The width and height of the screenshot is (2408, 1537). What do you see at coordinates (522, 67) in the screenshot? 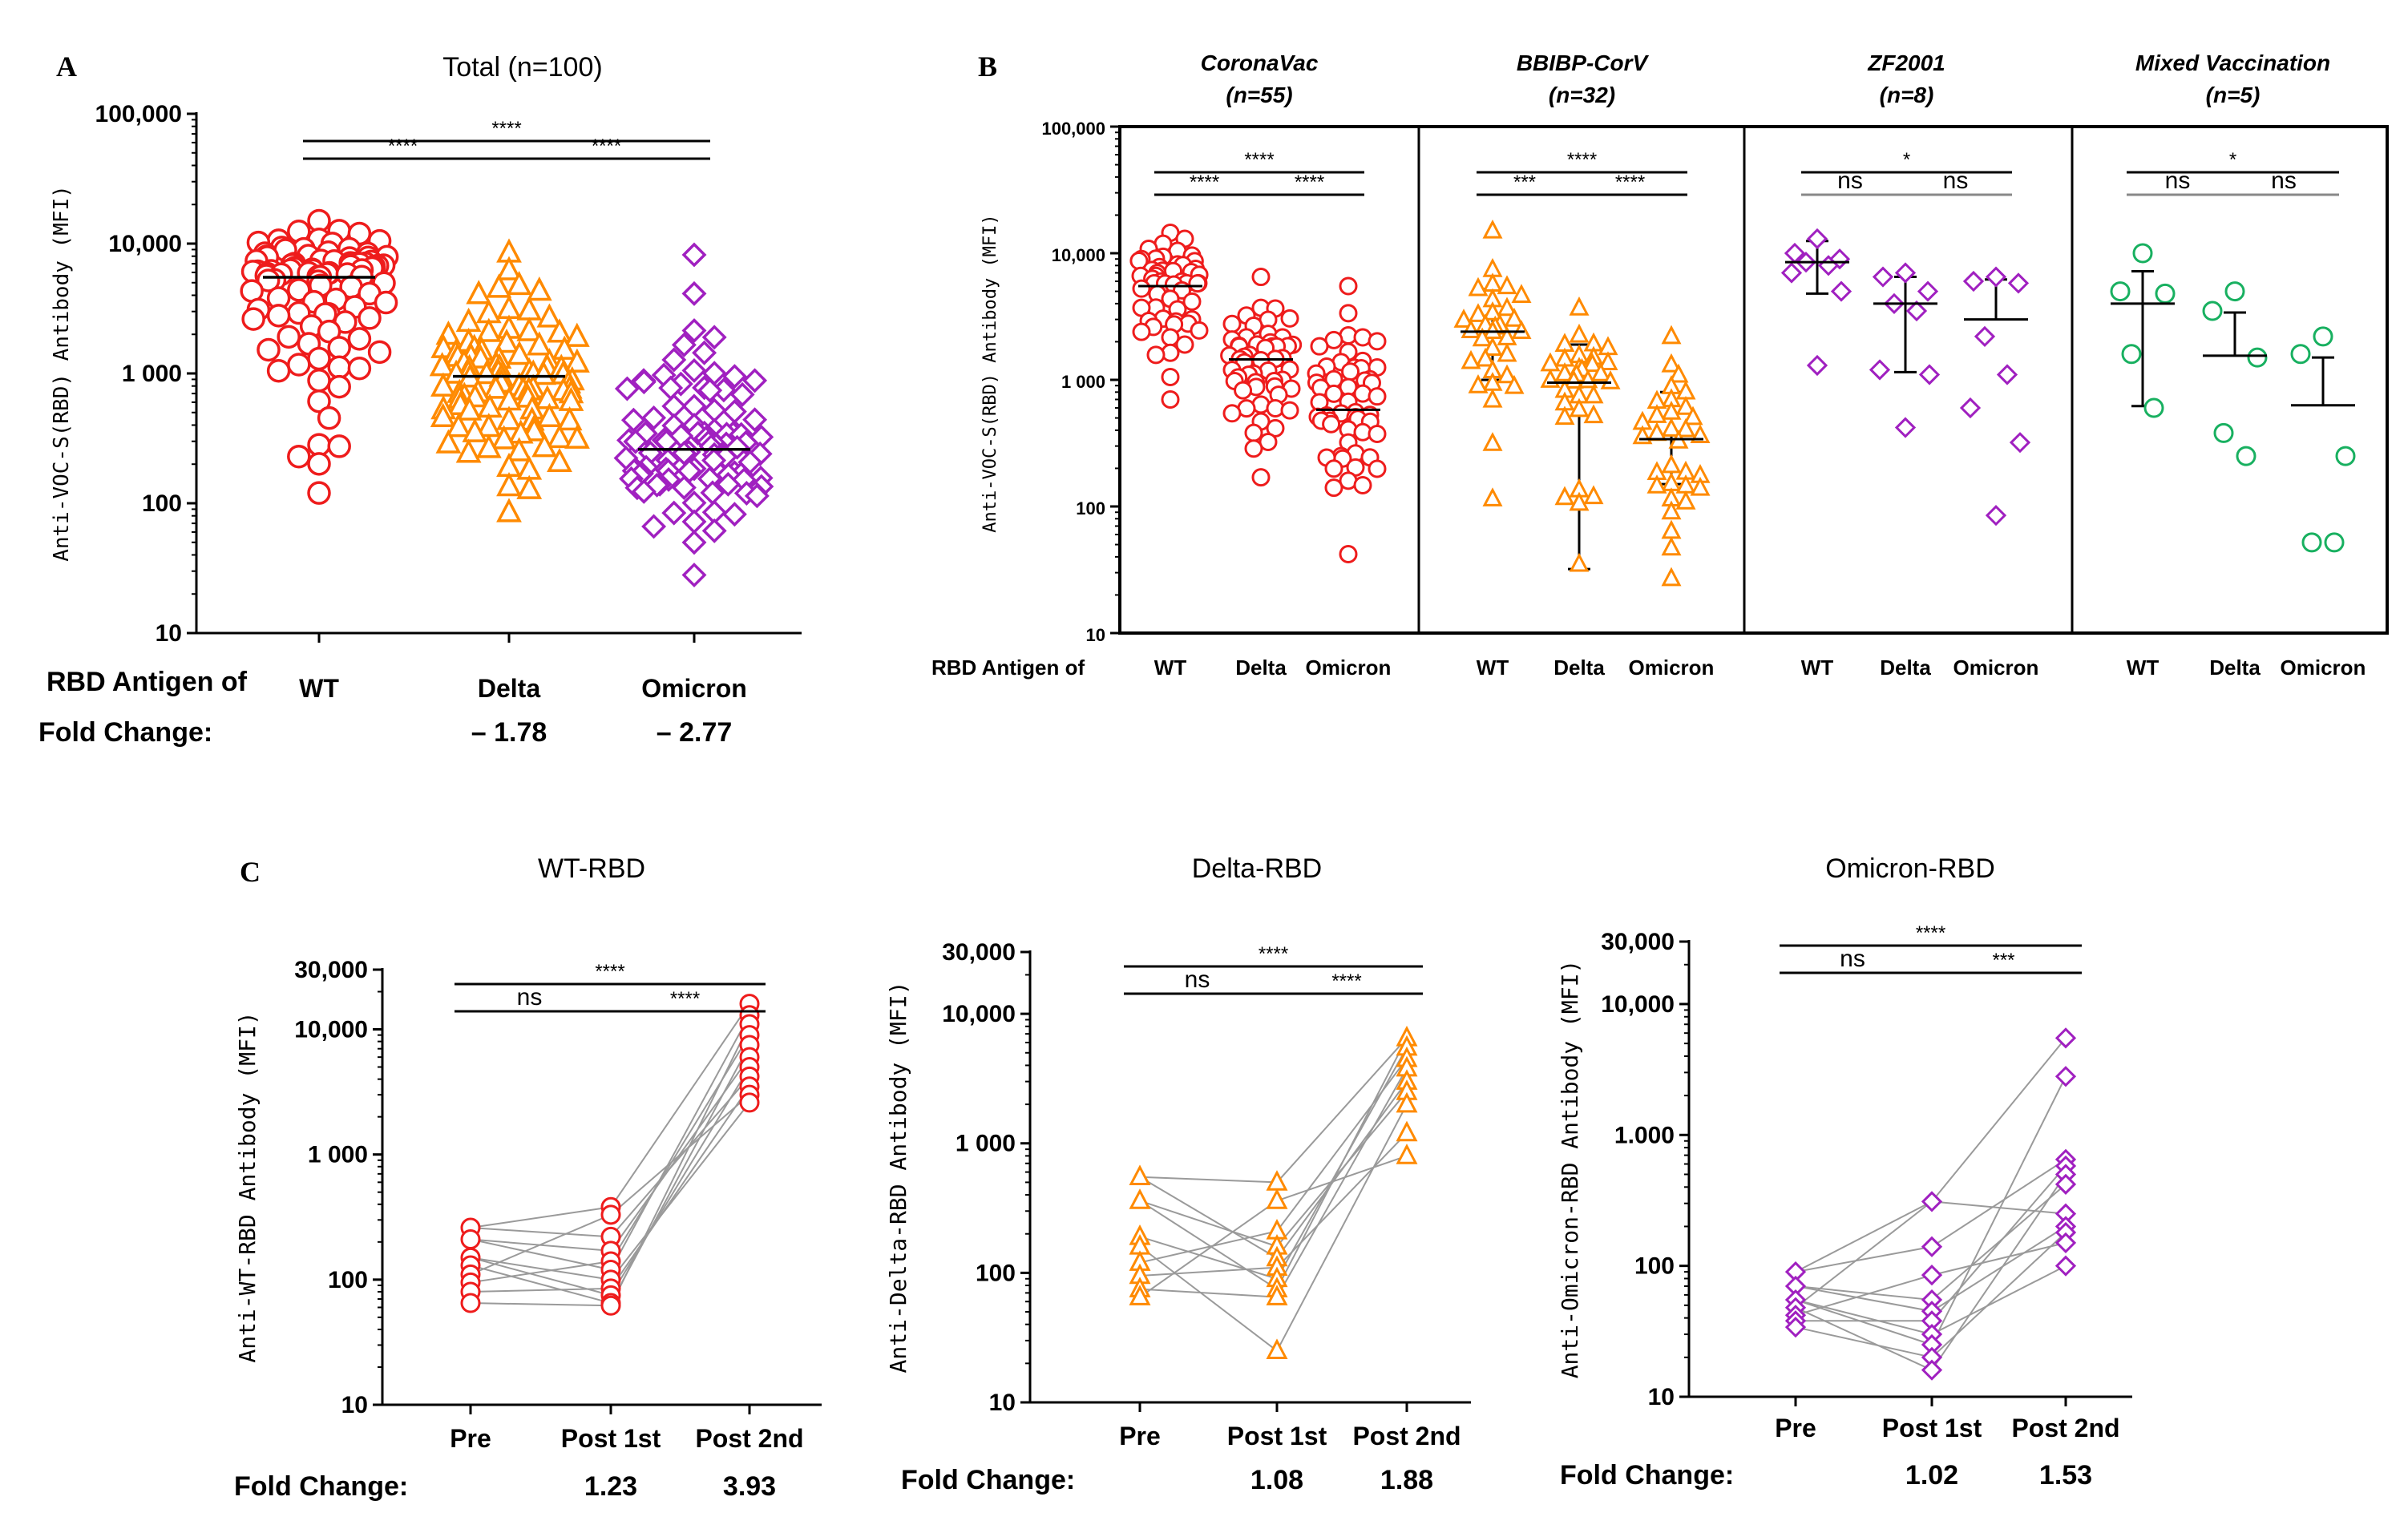
I see `panel-a-title: Total (n=100)` at bounding box center [522, 67].